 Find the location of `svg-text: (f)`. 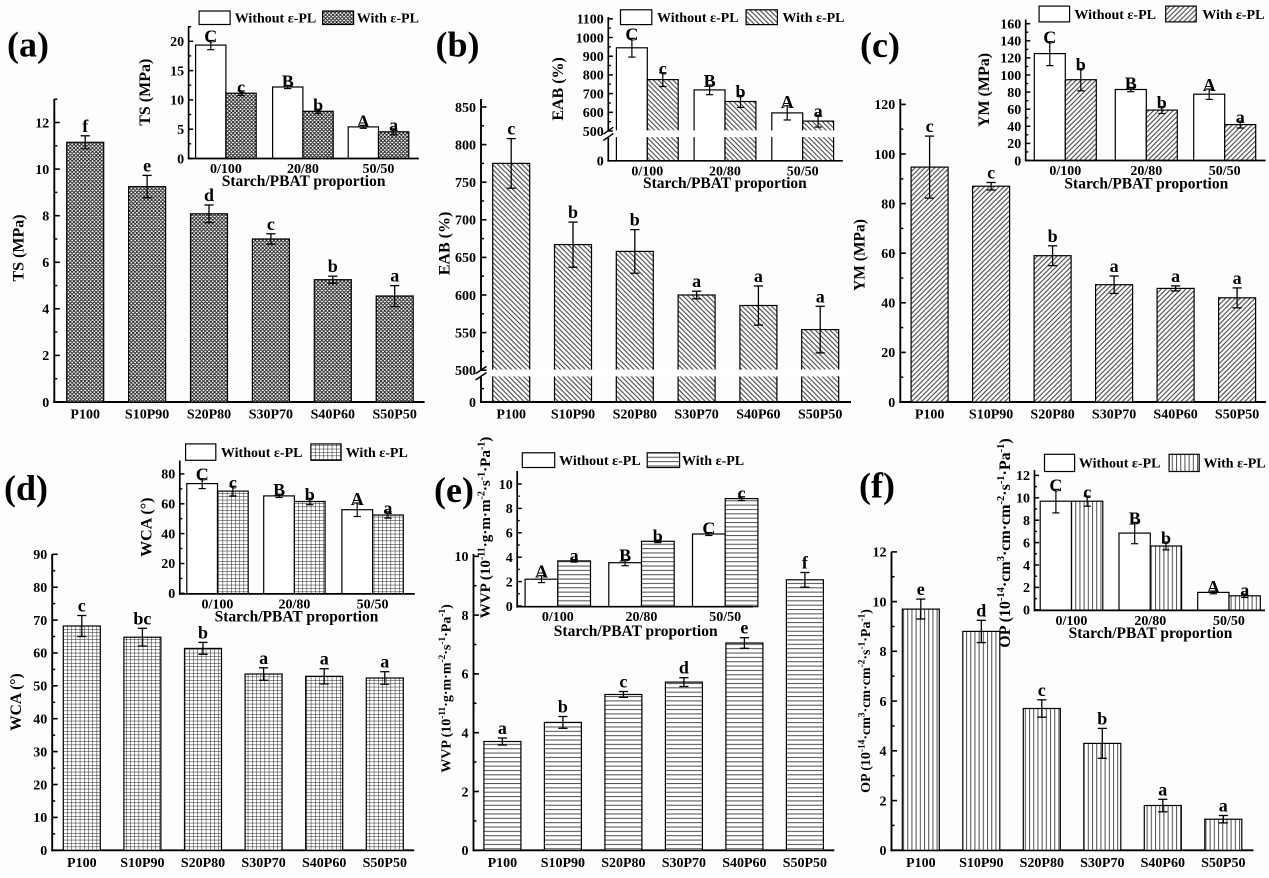

svg-text: (f) is located at coordinates (877, 486).